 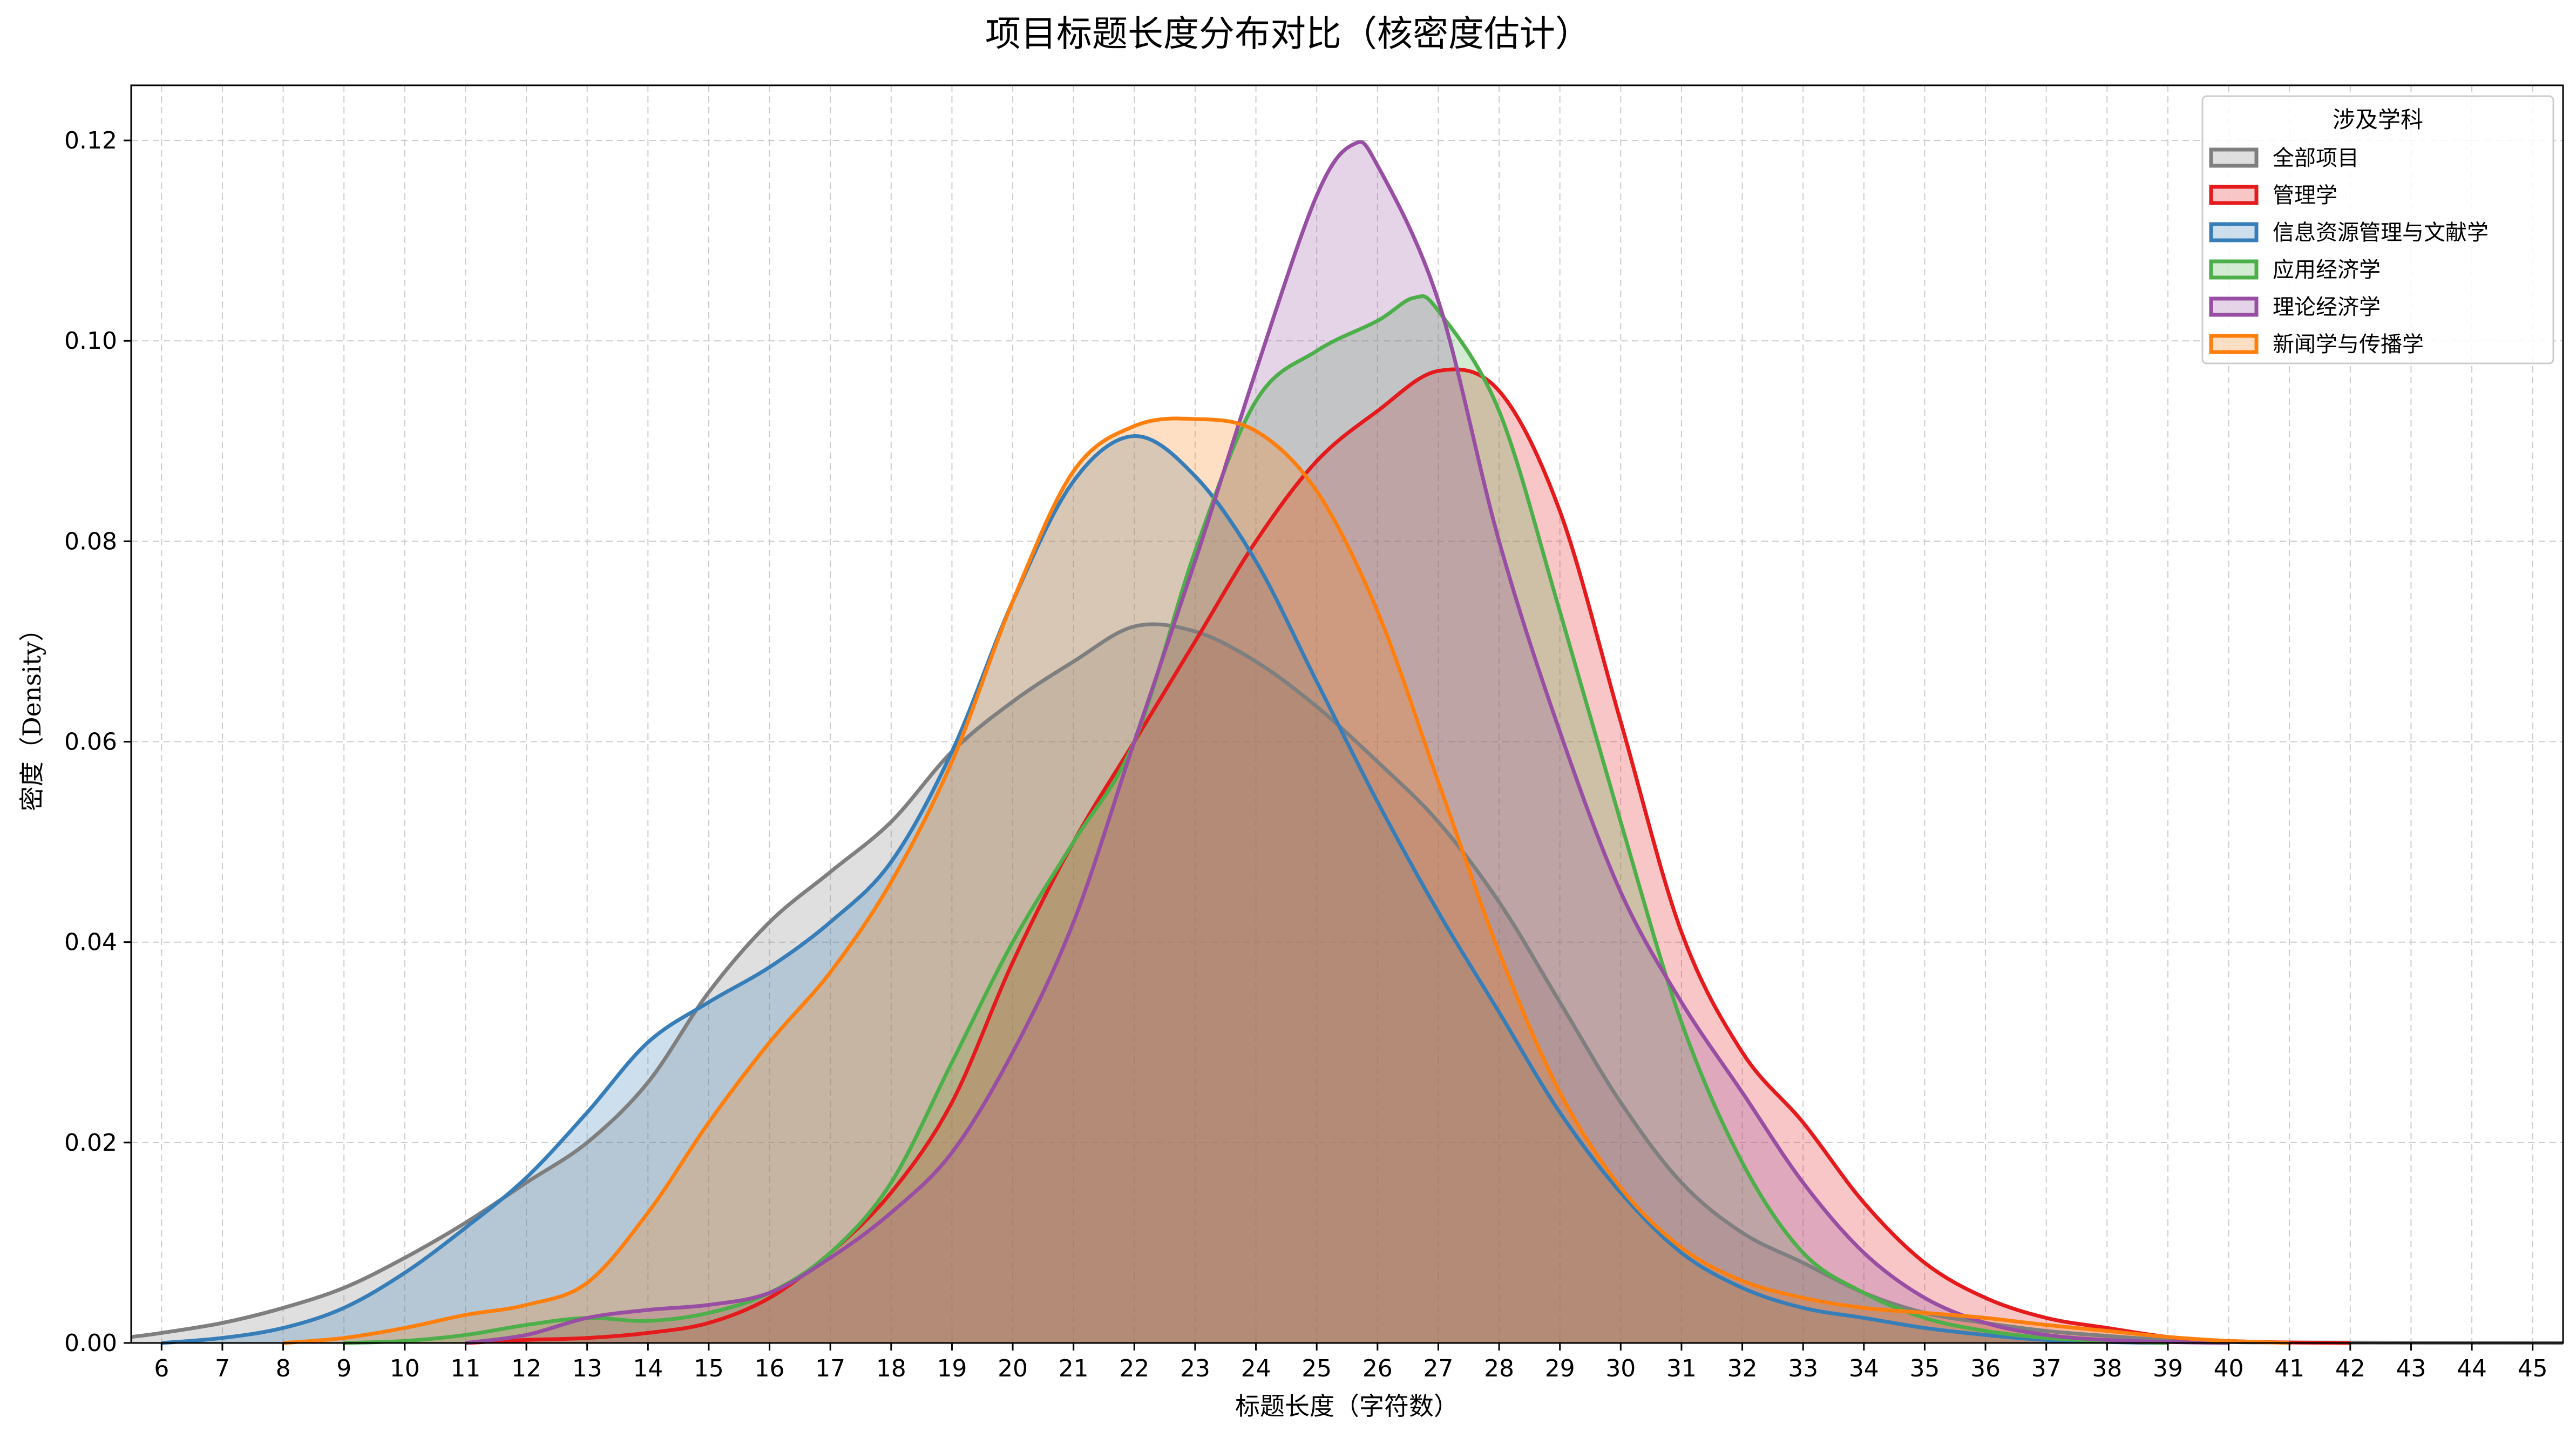 I want to click on x-tick-label: 32, so click(x=1742, y=1369).